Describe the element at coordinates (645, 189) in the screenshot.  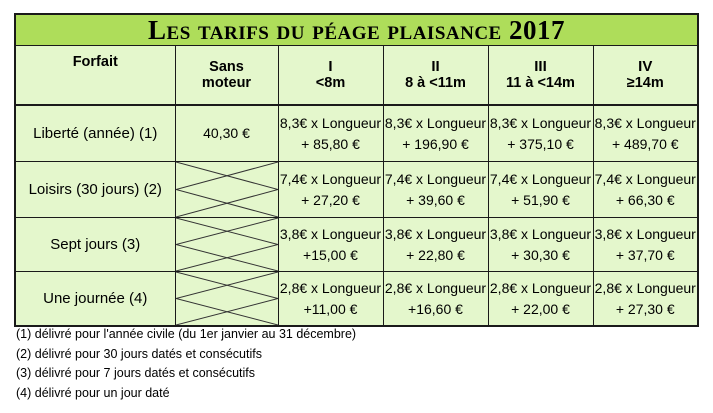
I see `price-cell: 7,4€ x Longueur + 66,30 €` at that location.